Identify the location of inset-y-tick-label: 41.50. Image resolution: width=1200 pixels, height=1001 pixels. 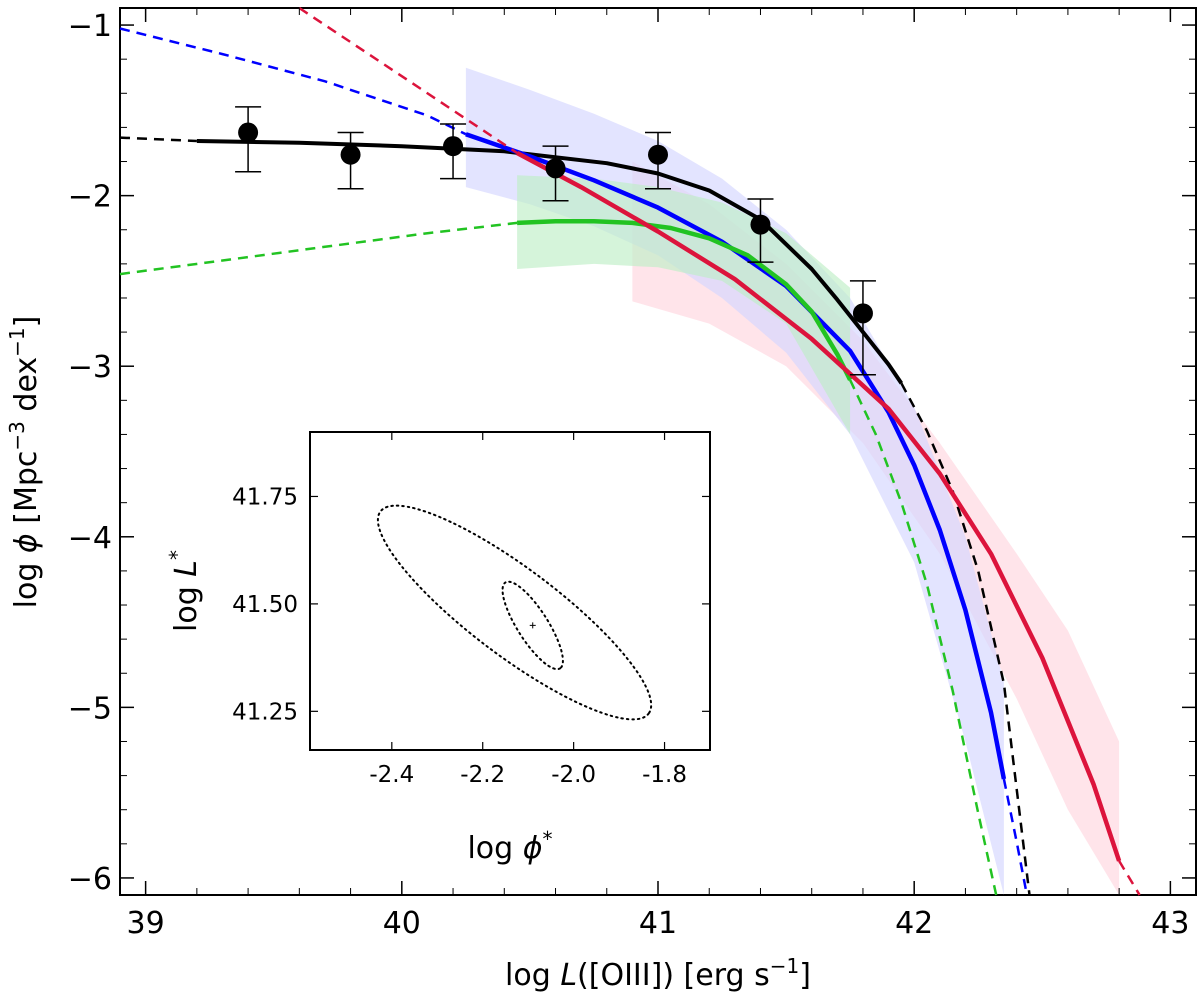
(265, 605).